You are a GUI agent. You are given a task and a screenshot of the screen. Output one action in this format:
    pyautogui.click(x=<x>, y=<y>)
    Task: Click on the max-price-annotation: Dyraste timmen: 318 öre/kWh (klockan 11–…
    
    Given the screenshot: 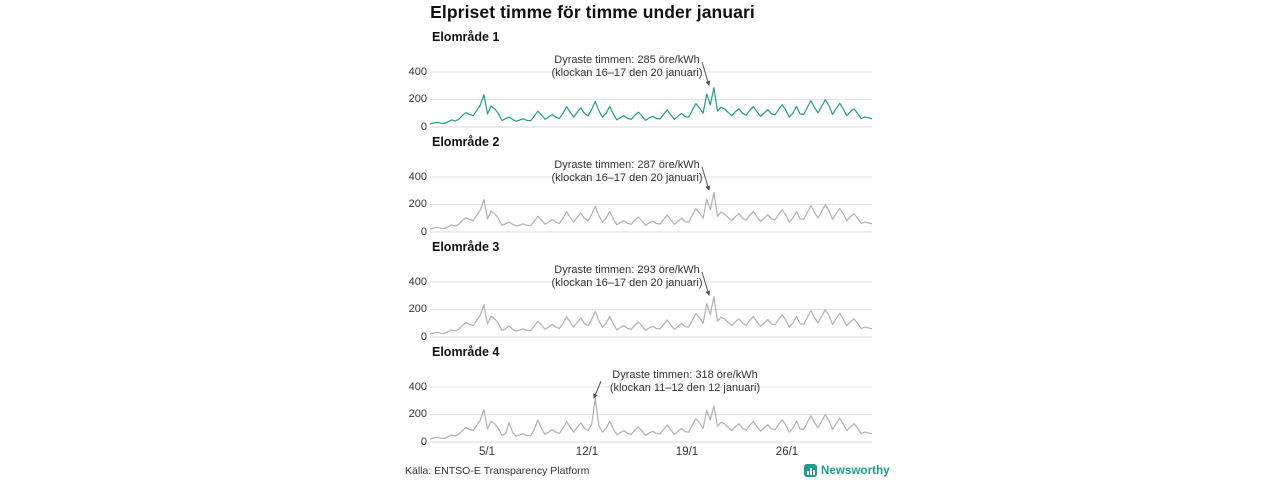 What is the action you would take?
    pyautogui.click(x=685, y=381)
    